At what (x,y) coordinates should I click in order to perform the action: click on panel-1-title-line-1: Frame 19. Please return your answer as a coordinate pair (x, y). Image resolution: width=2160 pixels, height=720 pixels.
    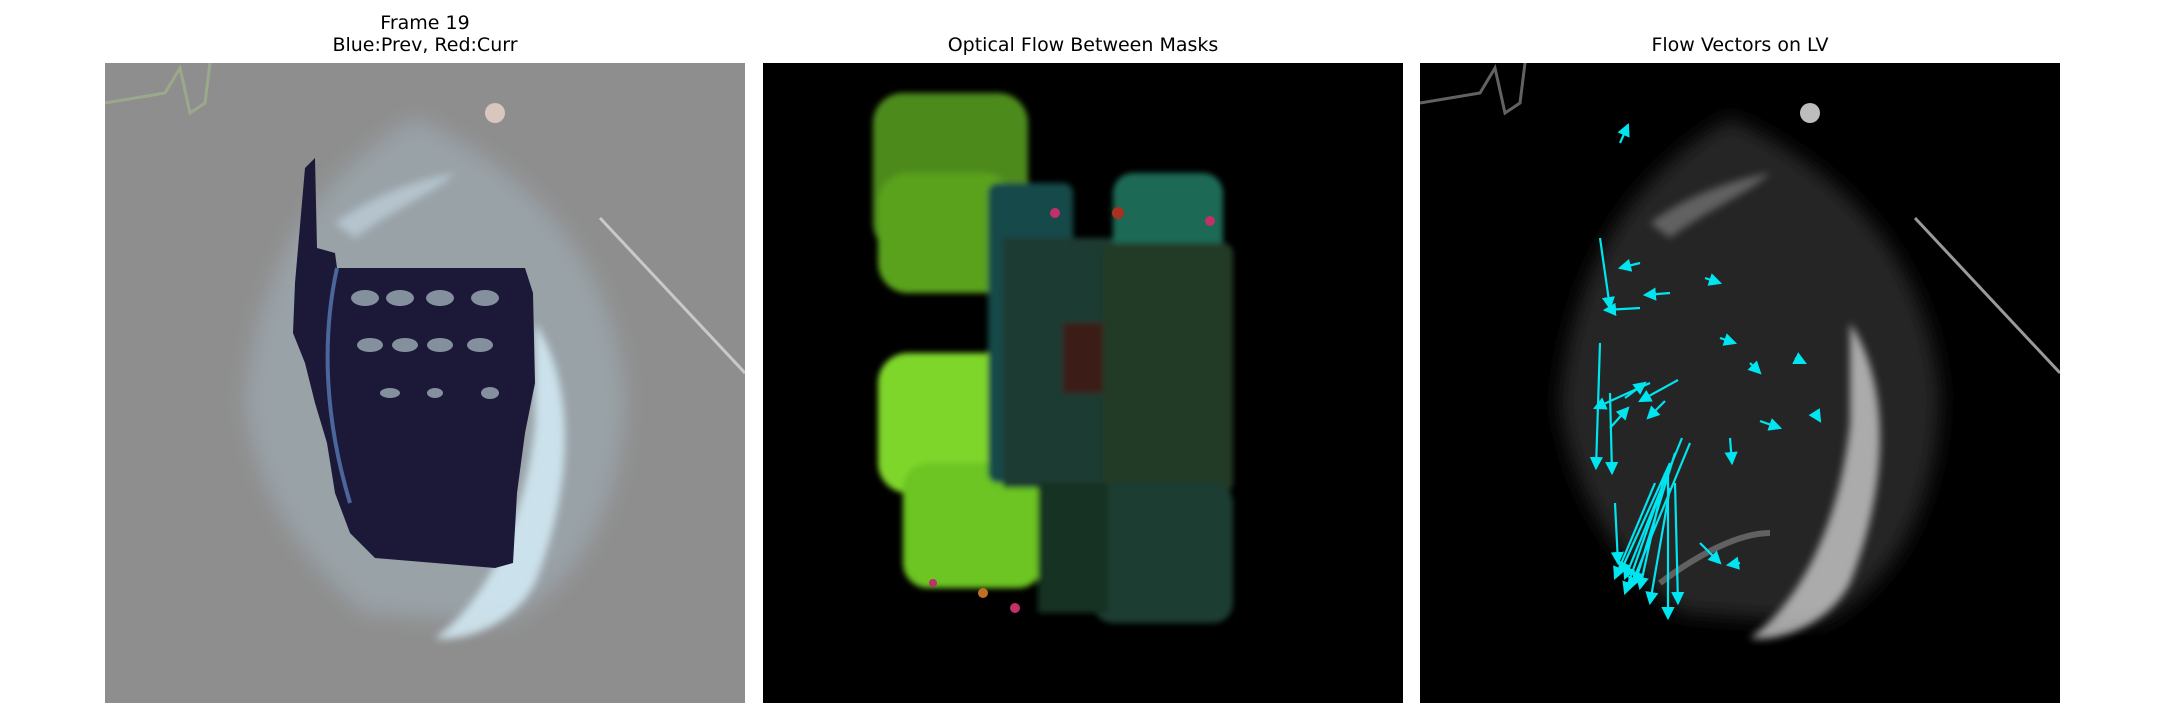
    Looking at the image, I should click on (425, 23).